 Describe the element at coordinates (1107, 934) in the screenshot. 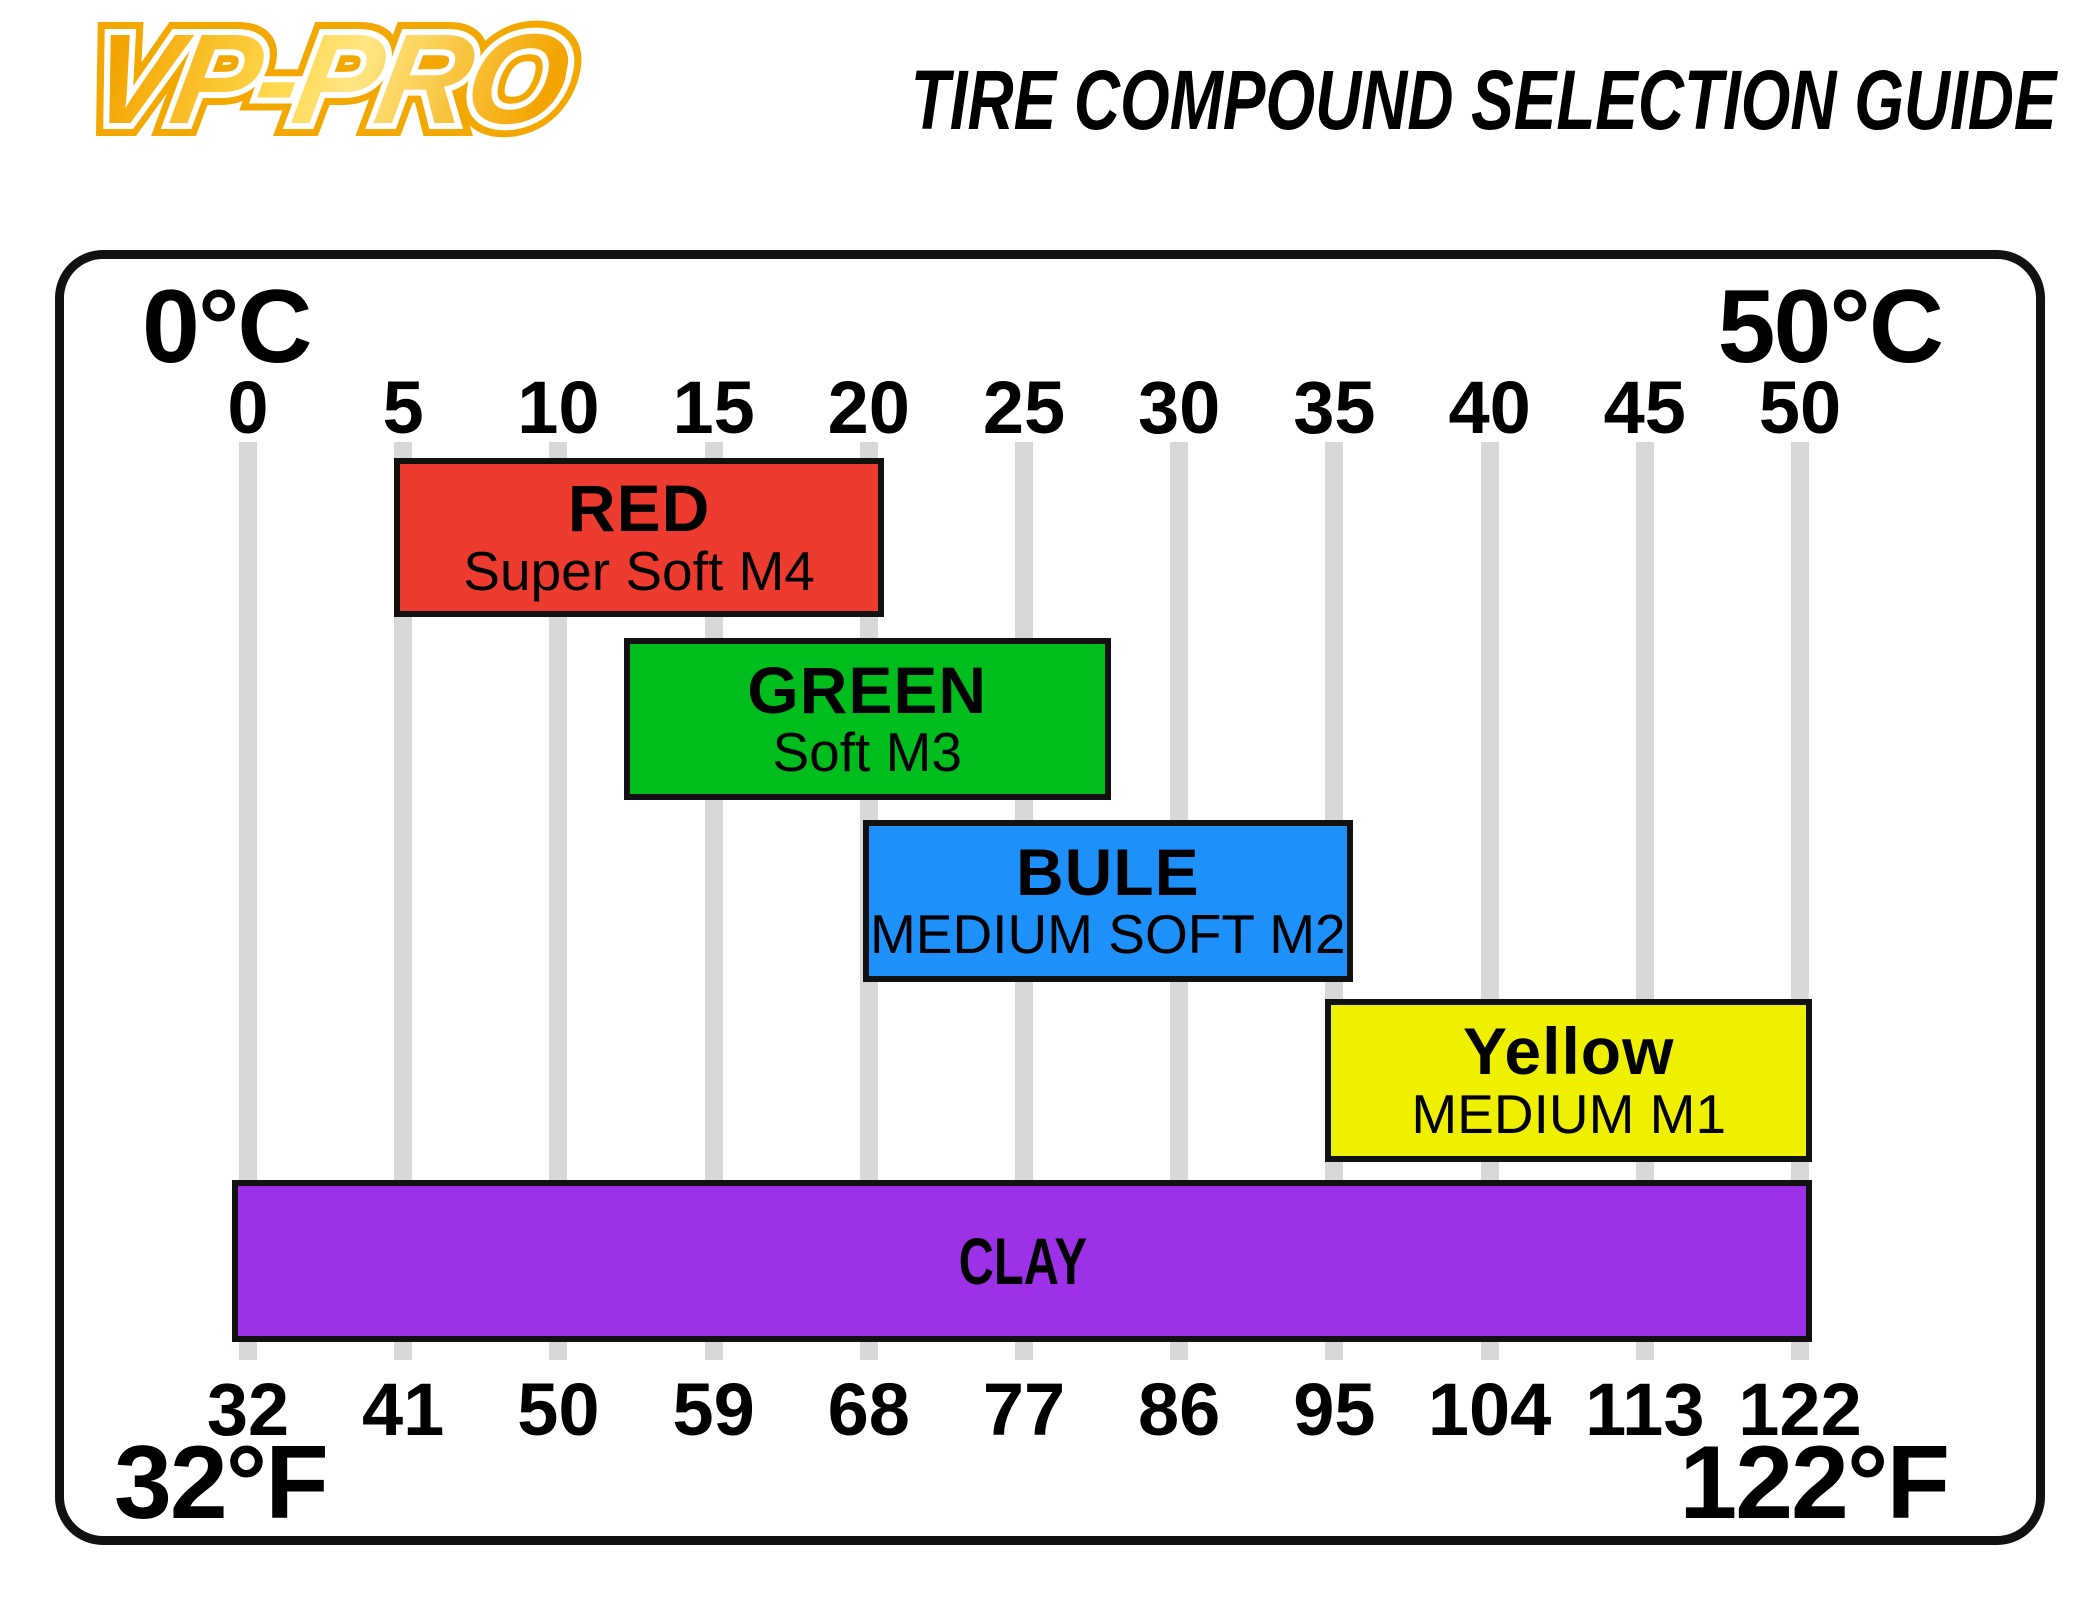

I see `compound-sublabel-bule: MEDIUM SOFT M2` at that location.